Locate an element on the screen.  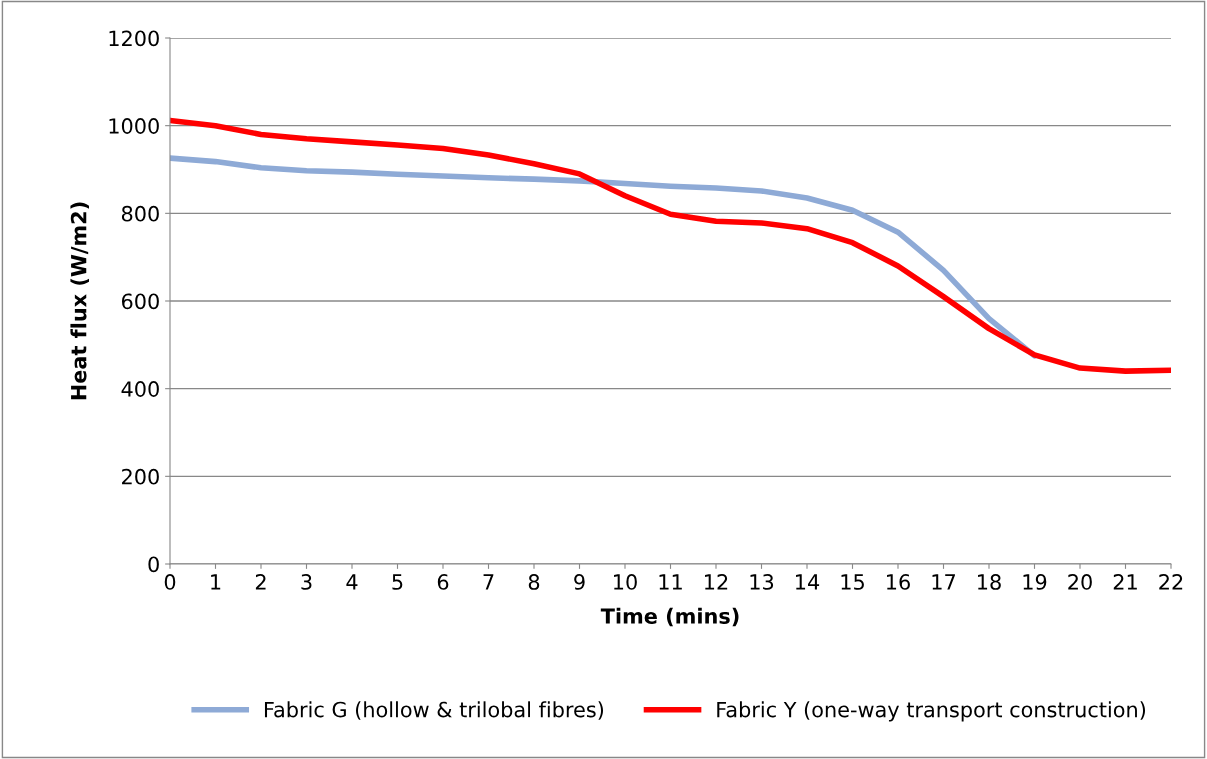
x-tick-label: 8 is located at coordinates (534, 582).